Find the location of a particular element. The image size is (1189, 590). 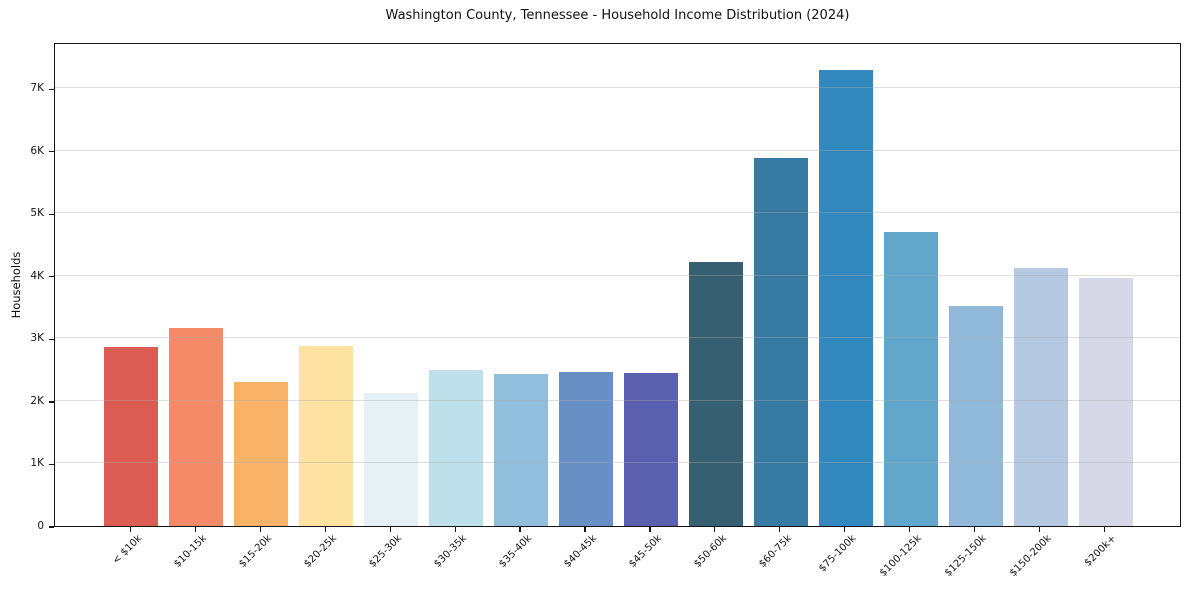

bar-30-35k is located at coordinates (456, 448).